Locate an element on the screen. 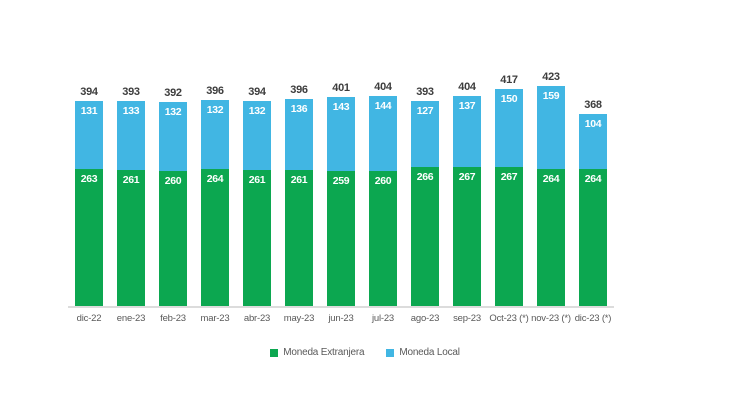 Image resolution: width=730 pixels, height=415 pixels. bar-total-label: 417 is located at coordinates (509, 79).